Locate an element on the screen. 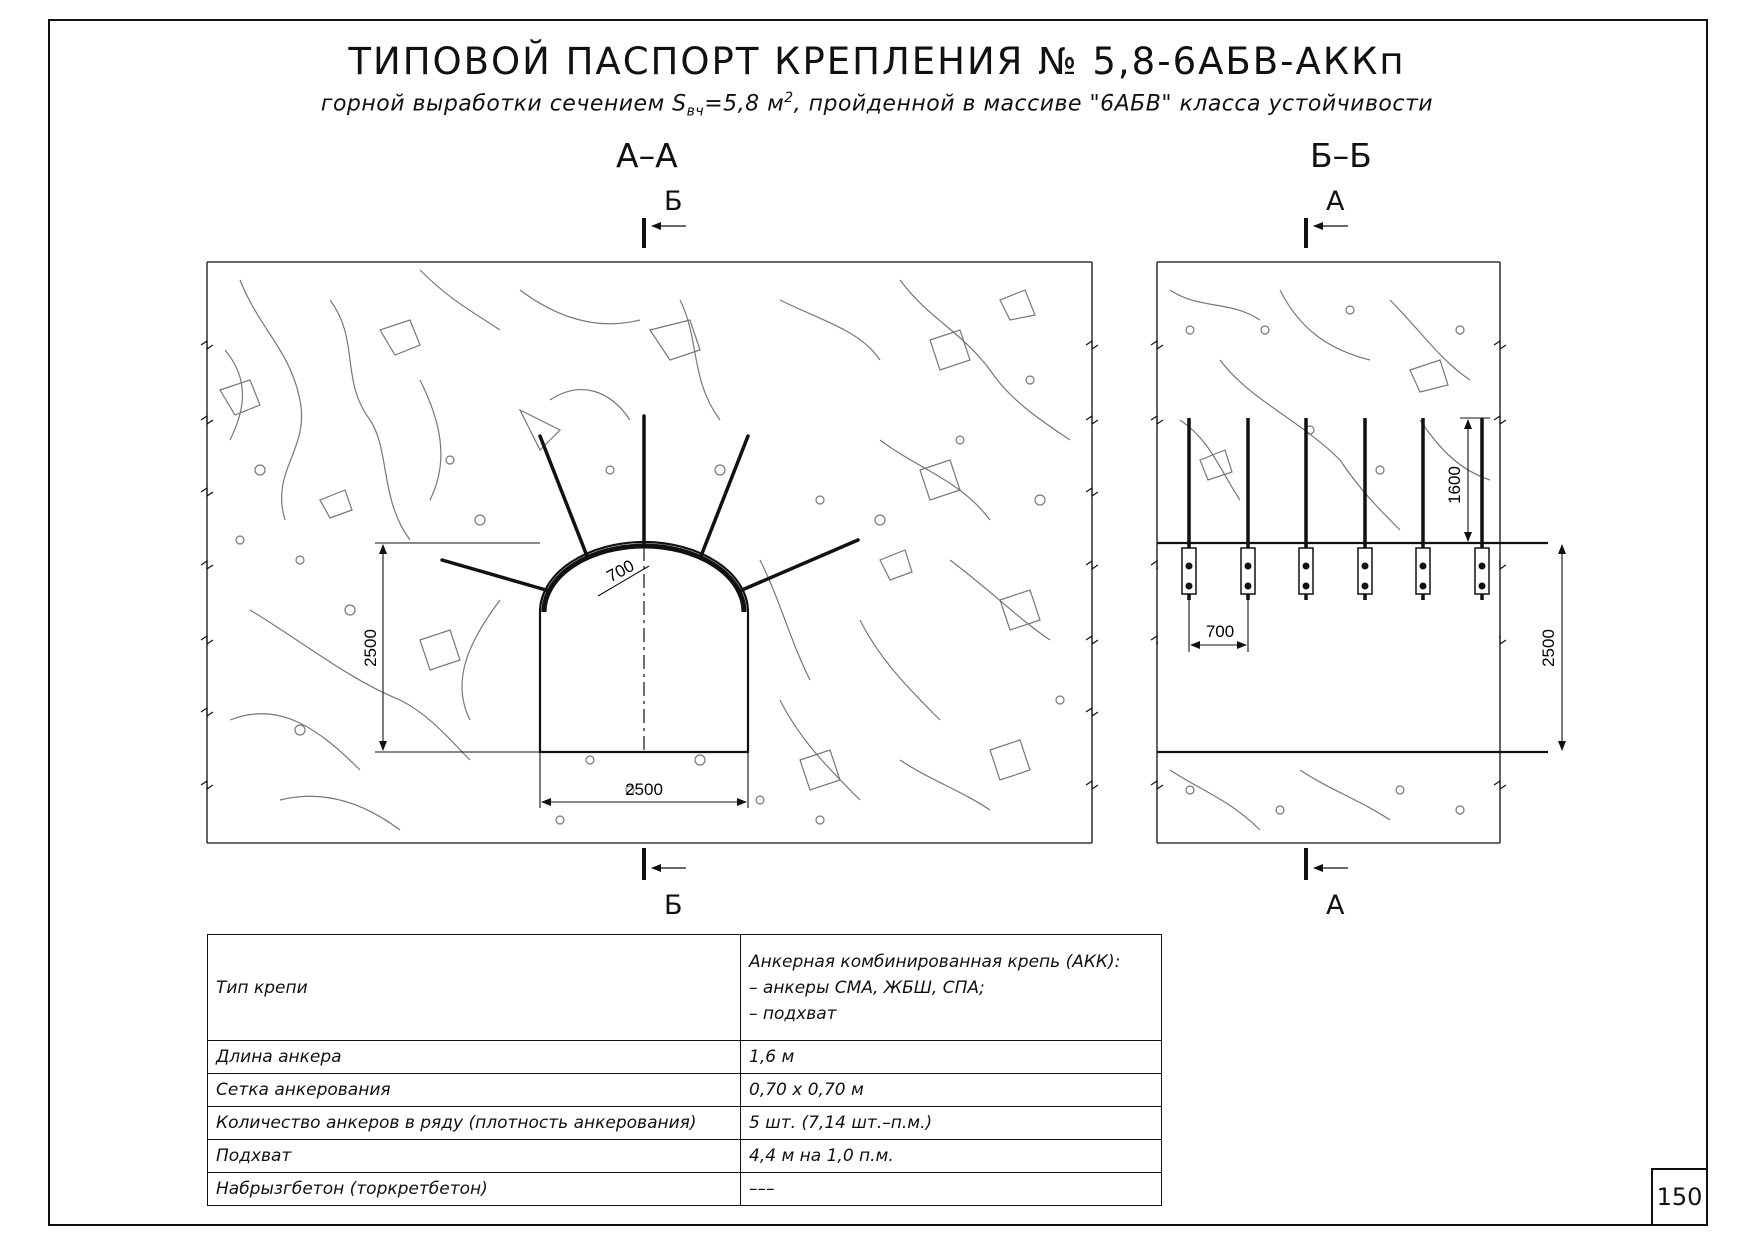  table-row: Сетка анкерования 0,70 х 0,70 м is located at coordinates (684, 1090).